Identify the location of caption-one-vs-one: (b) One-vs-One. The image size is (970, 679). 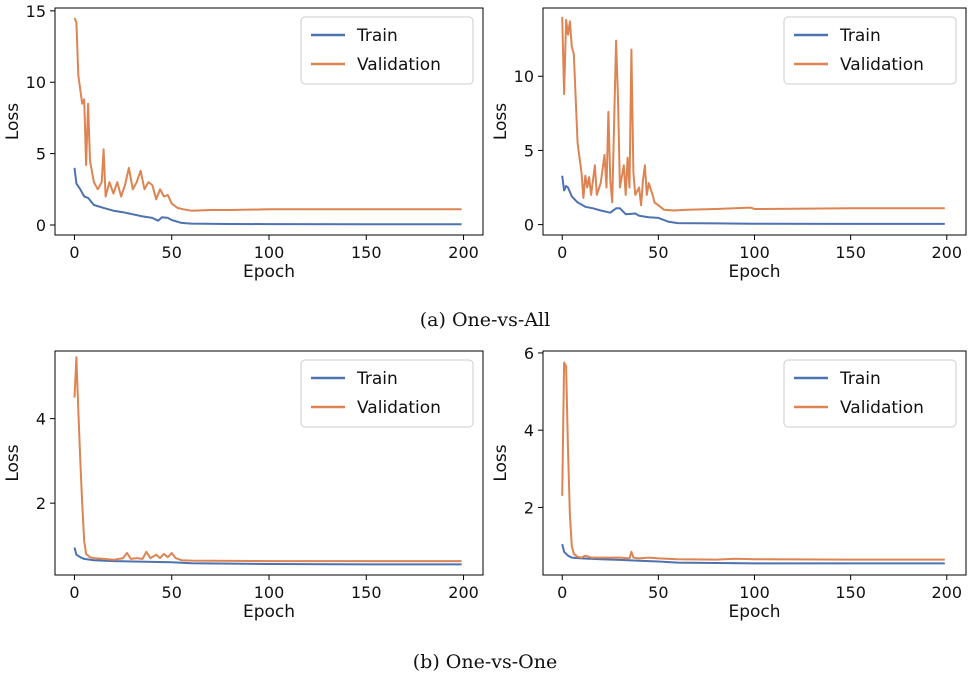
(485, 662).